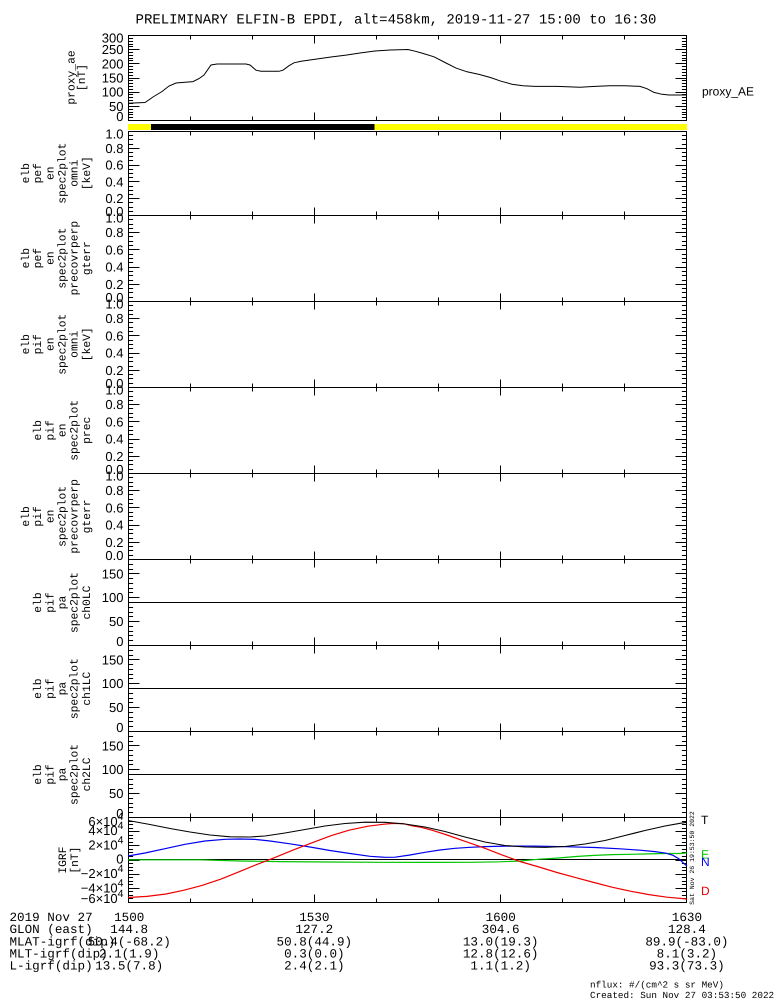 The height and width of the screenshot is (1000, 775). Describe the element at coordinates (687, 967) in the screenshot. I see `svg-text: 93.3(73.3)` at that location.